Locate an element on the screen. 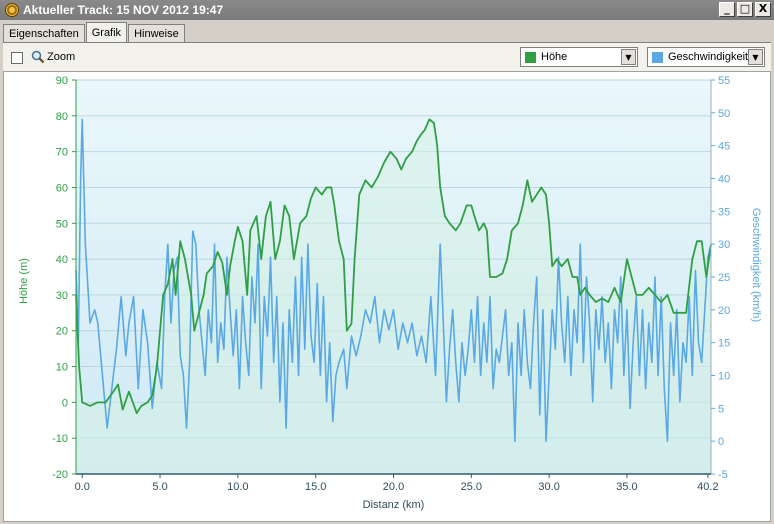  chart-toolbar: Zoom Höhe ▼ Geschwindigkeit ▼ is located at coordinates (387, 57).